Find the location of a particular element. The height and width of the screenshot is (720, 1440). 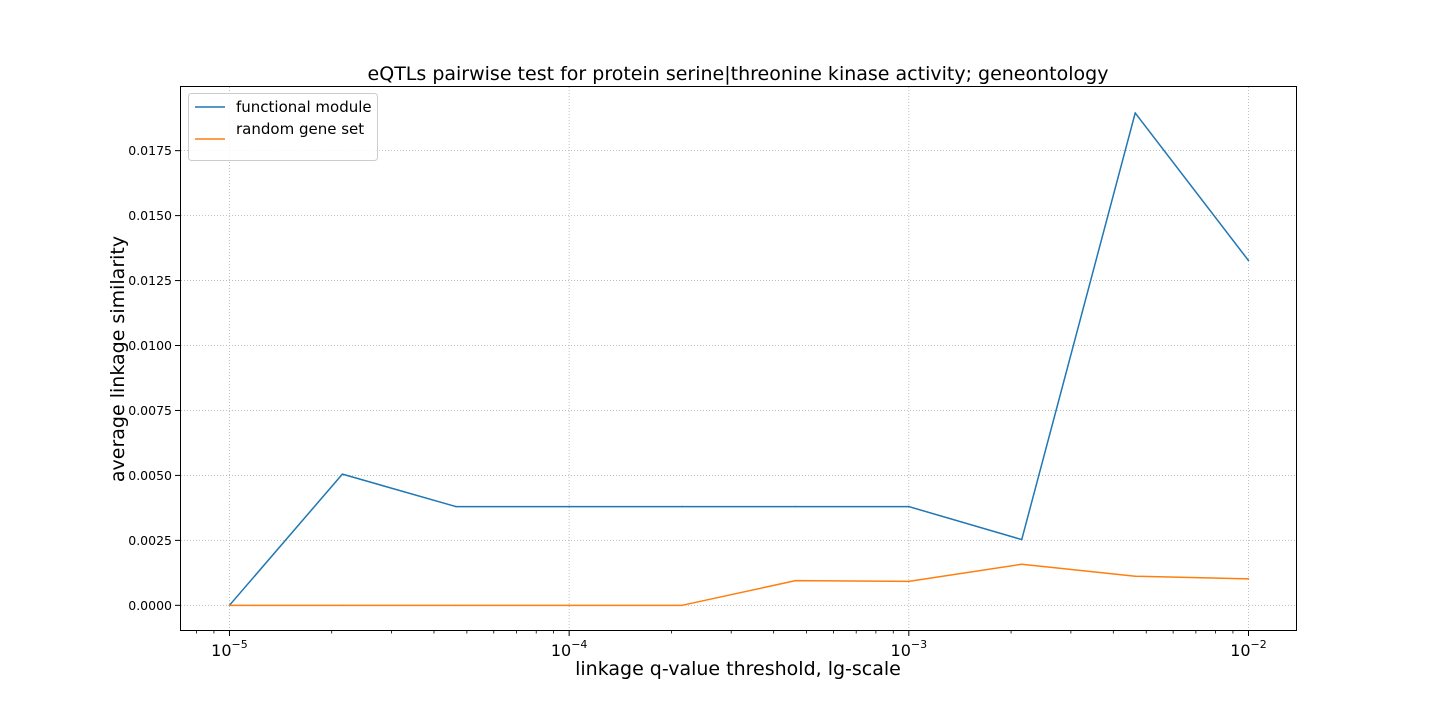

y-tick-label: 0.0075 is located at coordinates (150, 410).